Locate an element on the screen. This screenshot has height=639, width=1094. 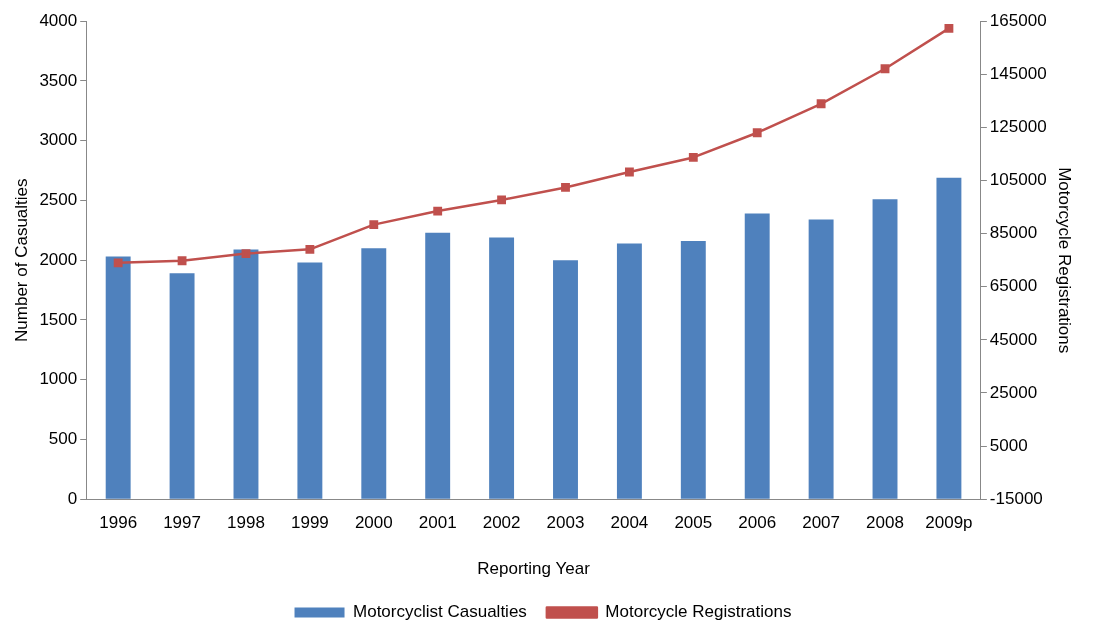
x-tick-label: 1999 is located at coordinates (309, 523).